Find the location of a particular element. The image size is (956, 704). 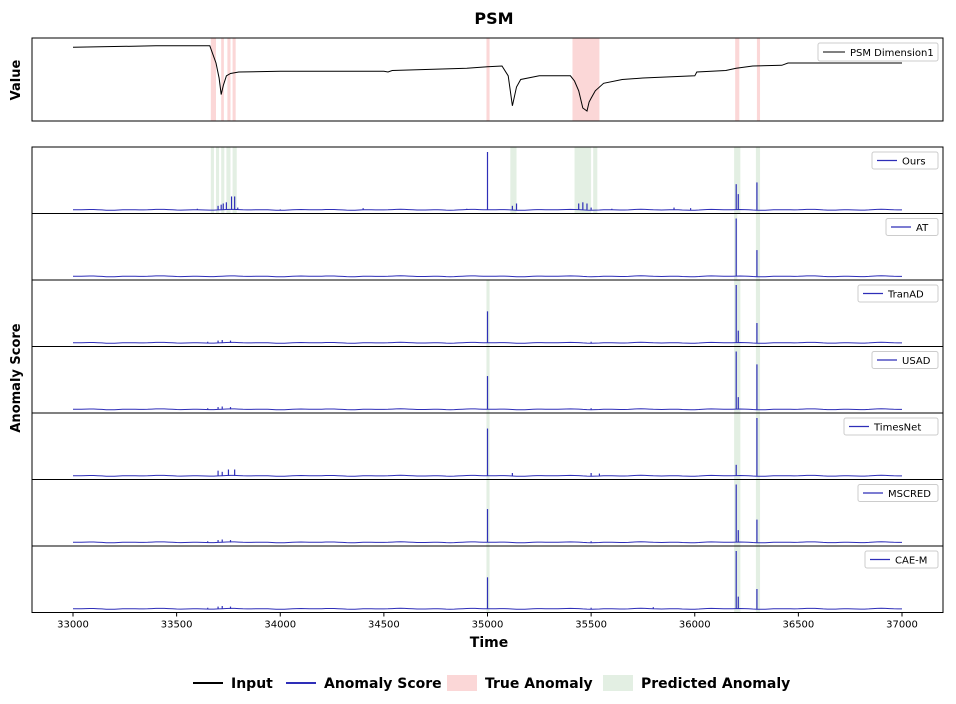

score-panel-legend: TimesNet is located at coordinates (891, 426).